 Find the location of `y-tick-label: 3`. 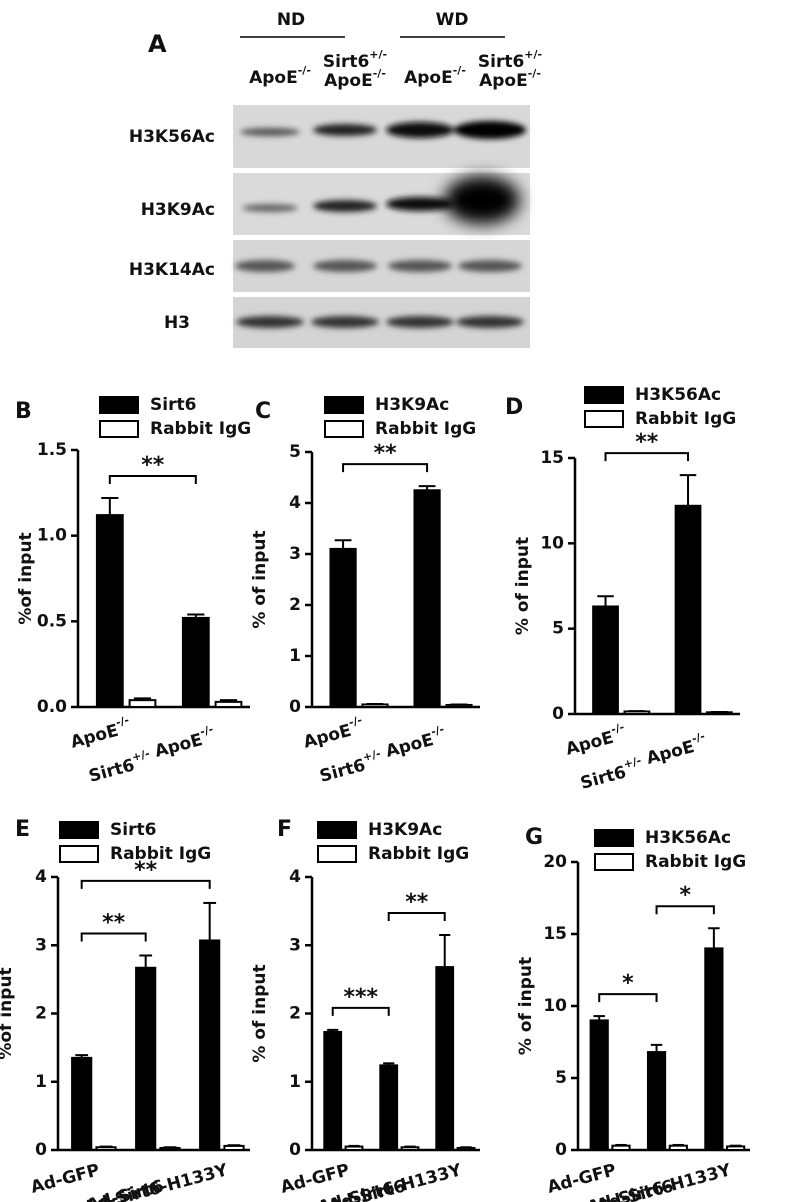

y-tick-label: 3 is located at coordinates (295, 945).